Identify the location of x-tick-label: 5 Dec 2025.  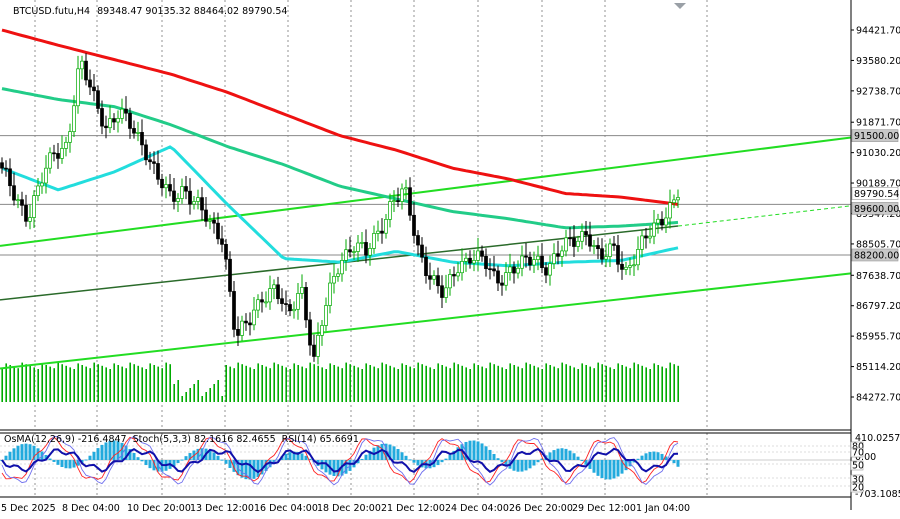
(28, 508).